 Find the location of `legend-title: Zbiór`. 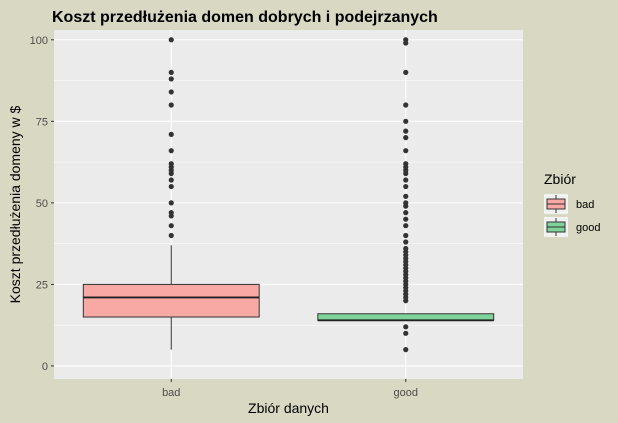

legend-title: Zbiór is located at coordinates (560, 179).